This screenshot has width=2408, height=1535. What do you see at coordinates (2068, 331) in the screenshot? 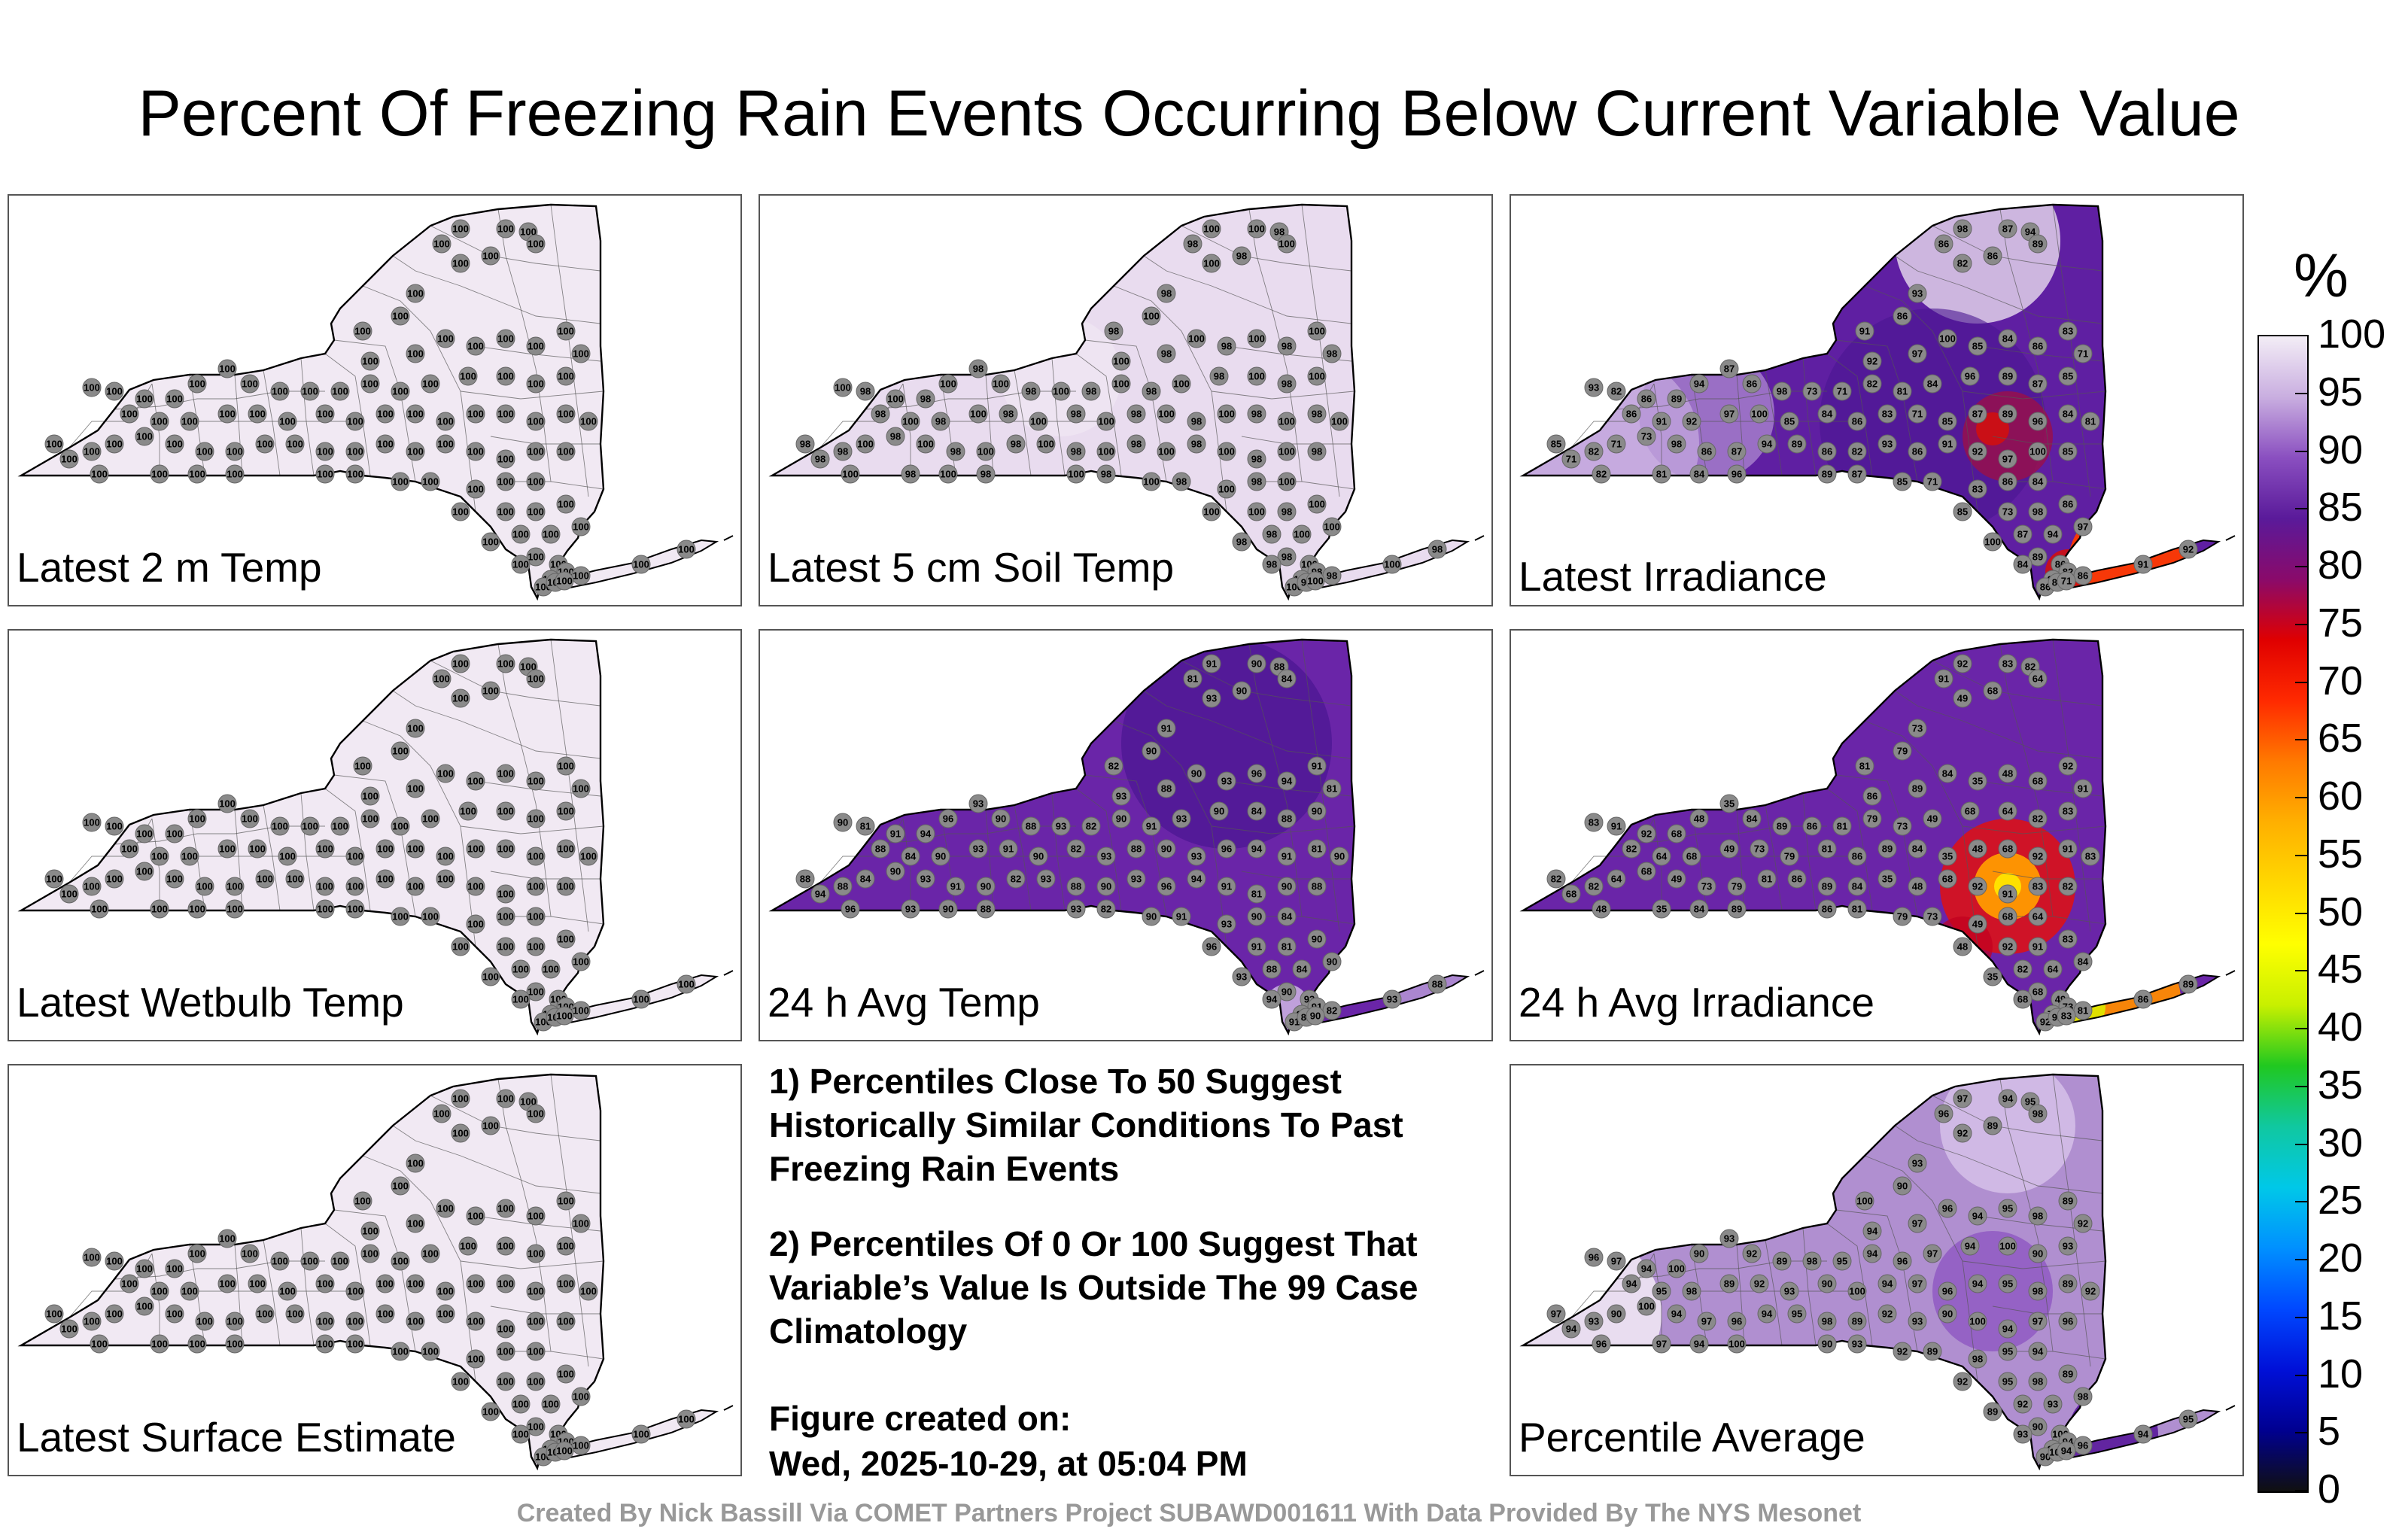
I see `station-value: 83` at bounding box center [2068, 331].